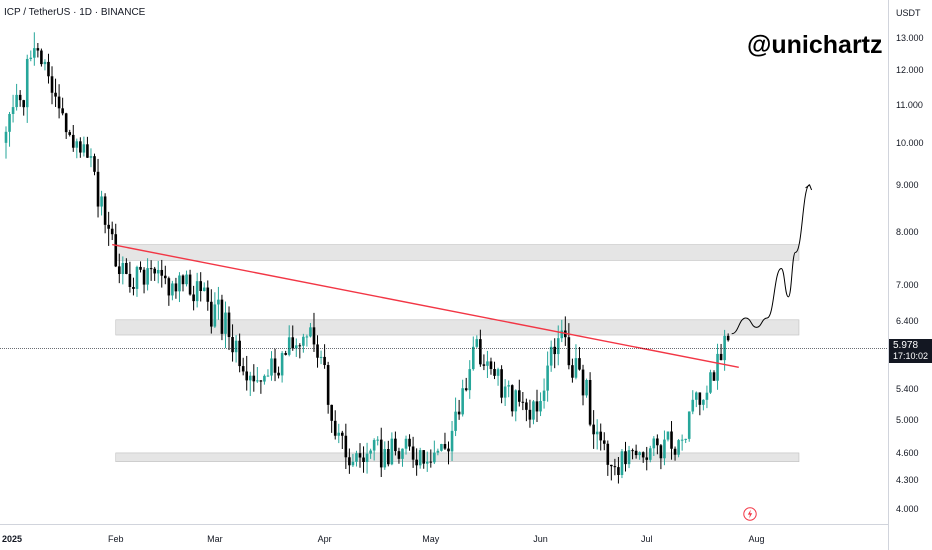  What do you see at coordinates (907, 452) in the screenshot?
I see `price-tick-label: 4.600` at bounding box center [907, 452].